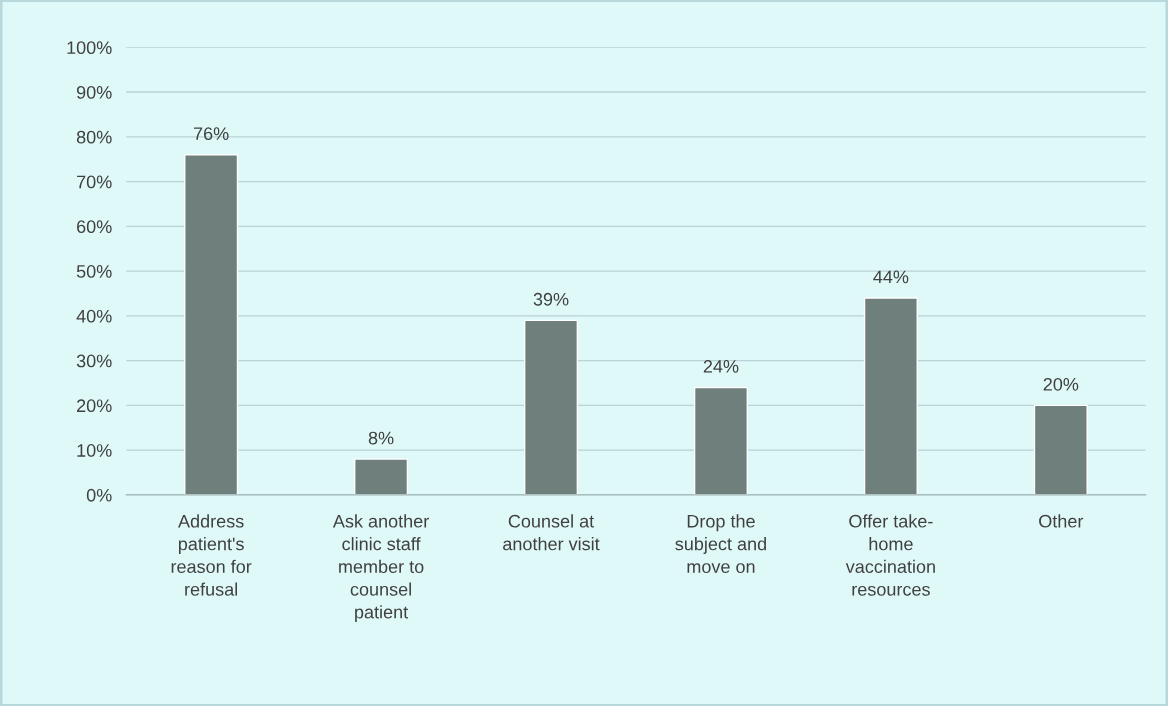 The height and width of the screenshot is (706, 1168). What do you see at coordinates (94, 137) in the screenshot?
I see `y-tick-label: 80%` at bounding box center [94, 137].